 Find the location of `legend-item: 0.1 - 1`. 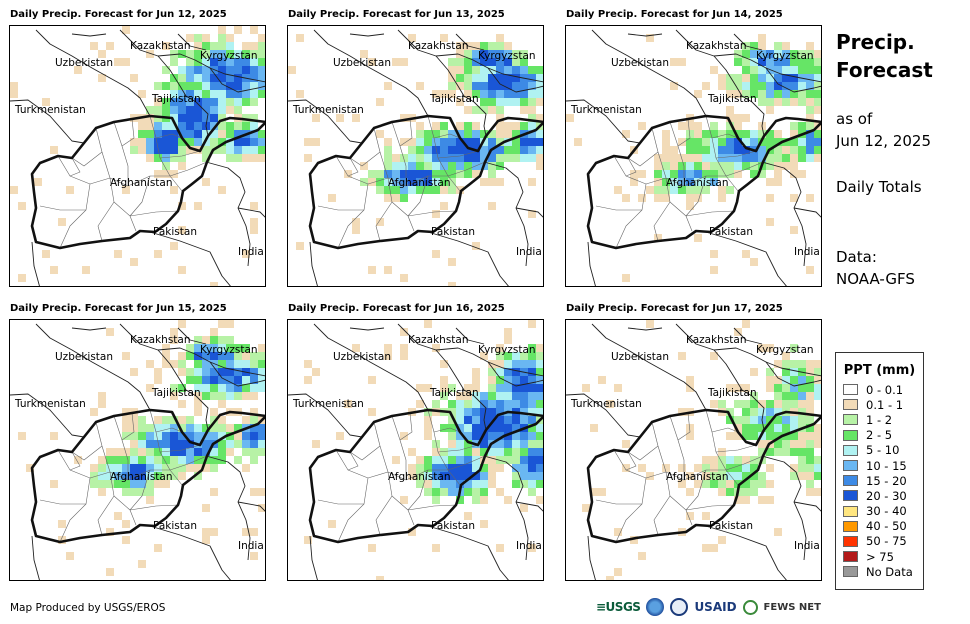

legend-item: 0.1 - 1 is located at coordinates (879, 404).